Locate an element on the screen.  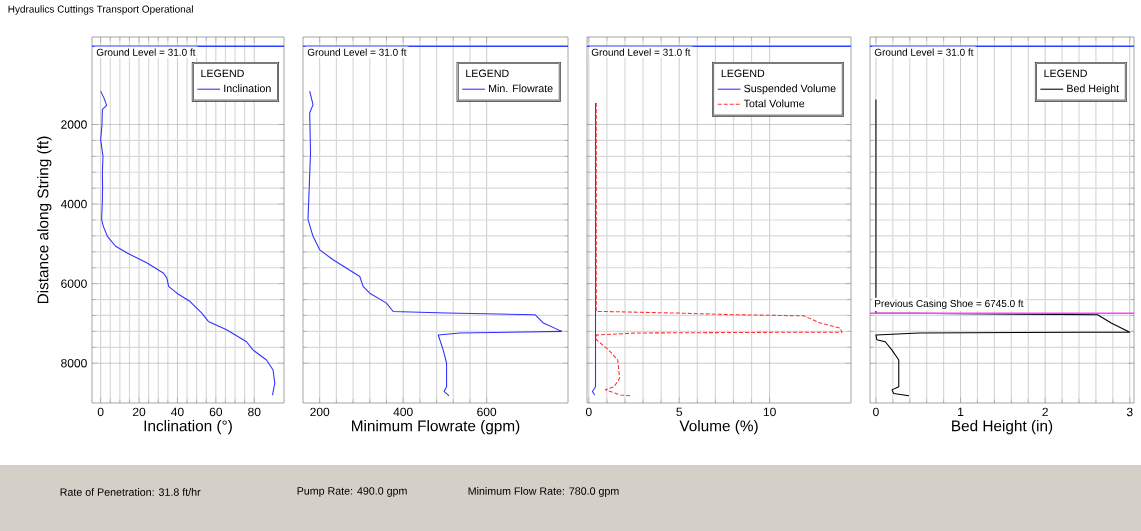
legend-label: Inclination is located at coordinates (247, 88).